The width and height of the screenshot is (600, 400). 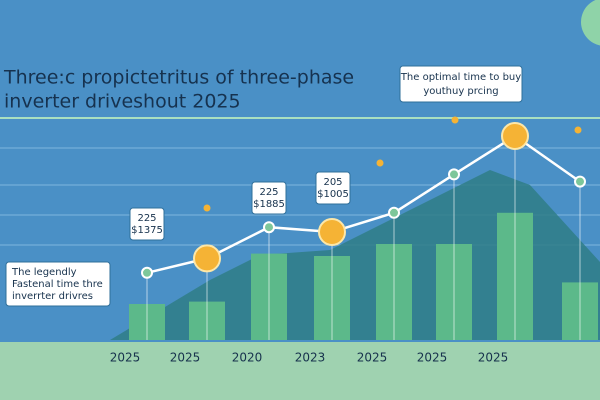 What do you see at coordinates (44, 272) in the screenshot?
I see `annotation-text: The legendly` at bounding box center [44, 272].